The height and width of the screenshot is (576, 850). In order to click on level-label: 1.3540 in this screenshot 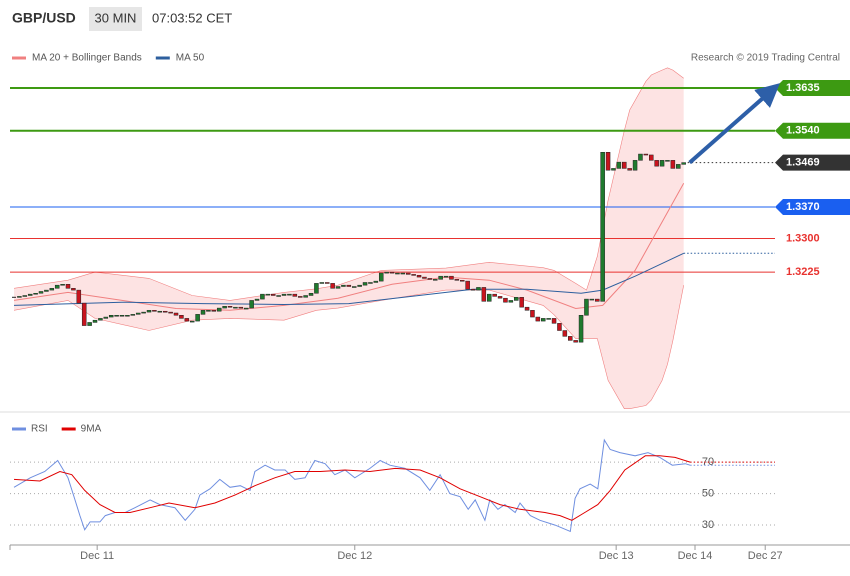, I will do `click(803, 131)`.